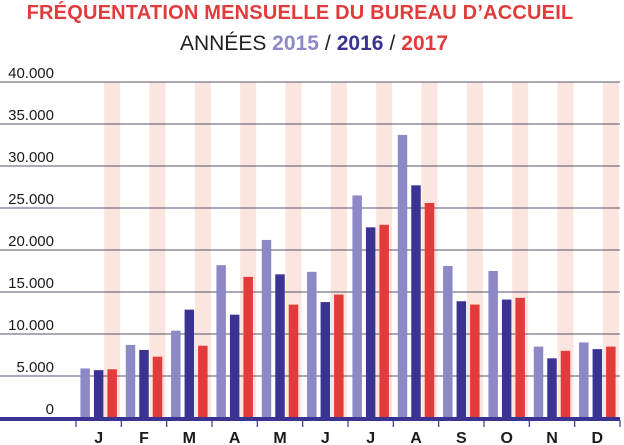 Image resolution: width=624 pixels, height=445 pixels. What do you see at coordinates (425, 43) in the screenshot?
I see `legend-2017: 2017` at bounding box center [425, 43].